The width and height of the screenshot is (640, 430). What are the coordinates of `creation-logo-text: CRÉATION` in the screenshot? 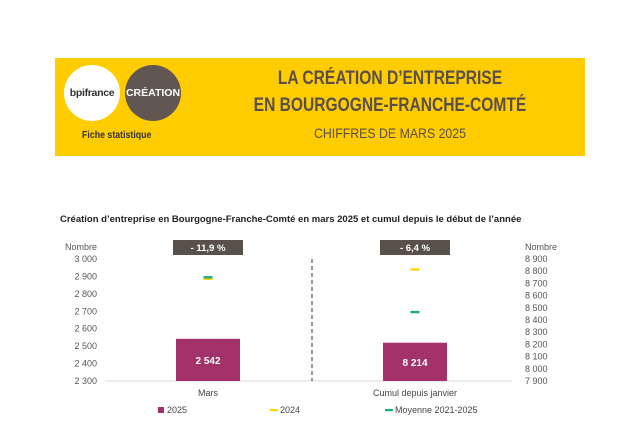 It's located at (153, 93).